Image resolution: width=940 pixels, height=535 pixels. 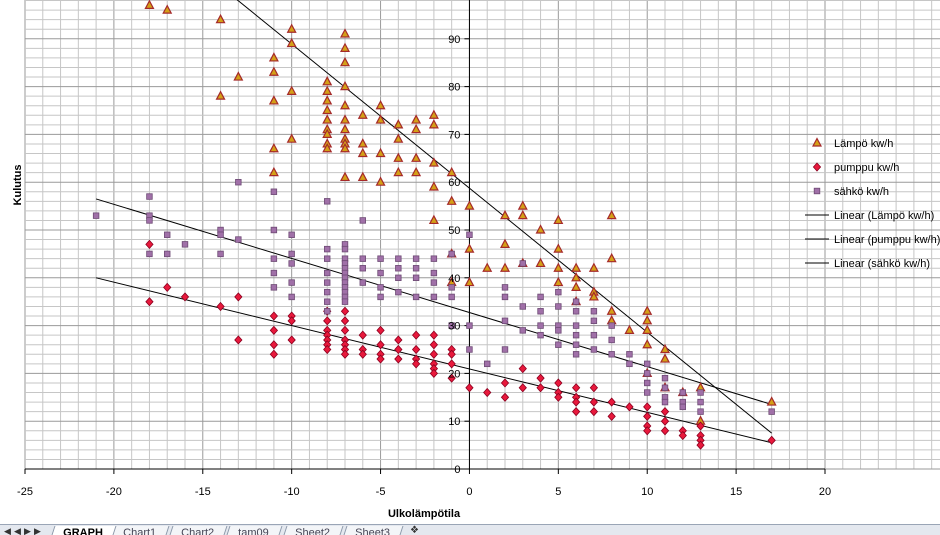 What do you see at coordinates (27, 530) in the screenshot?
I see `next-sheet-icon: ▶` at bounding box center [27, 530].